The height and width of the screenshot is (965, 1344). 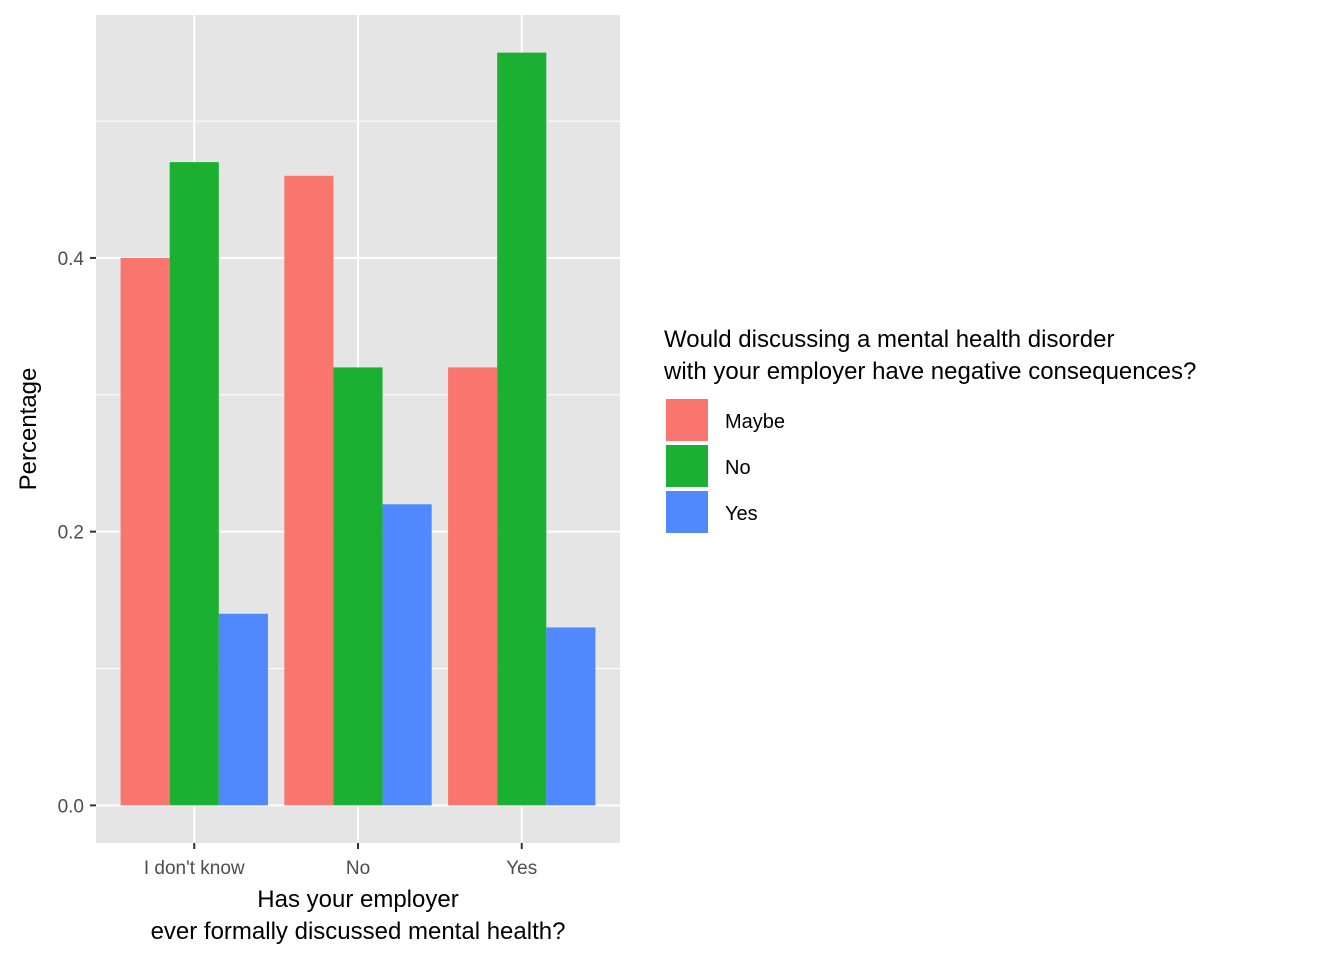 I want to click on x-axis: I don't know No Yes, so click(x=340, y=861).